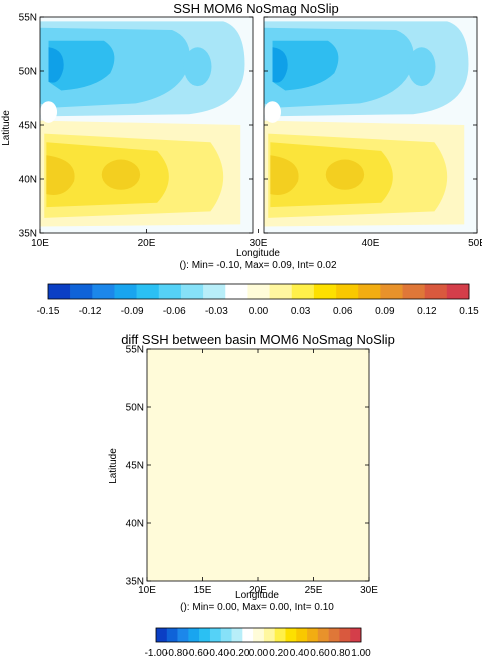 The width and height of the screenshot is (482, 662). Describe the element at coordinates (132, 311) in the screenshot. I see `colorbar-tick-label: -0.09` at that location.